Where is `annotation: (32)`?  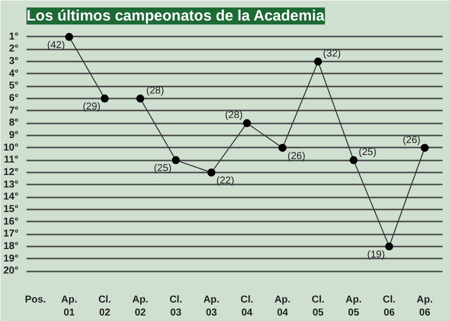 annotation: (32) is located at coordinates (332, 54).